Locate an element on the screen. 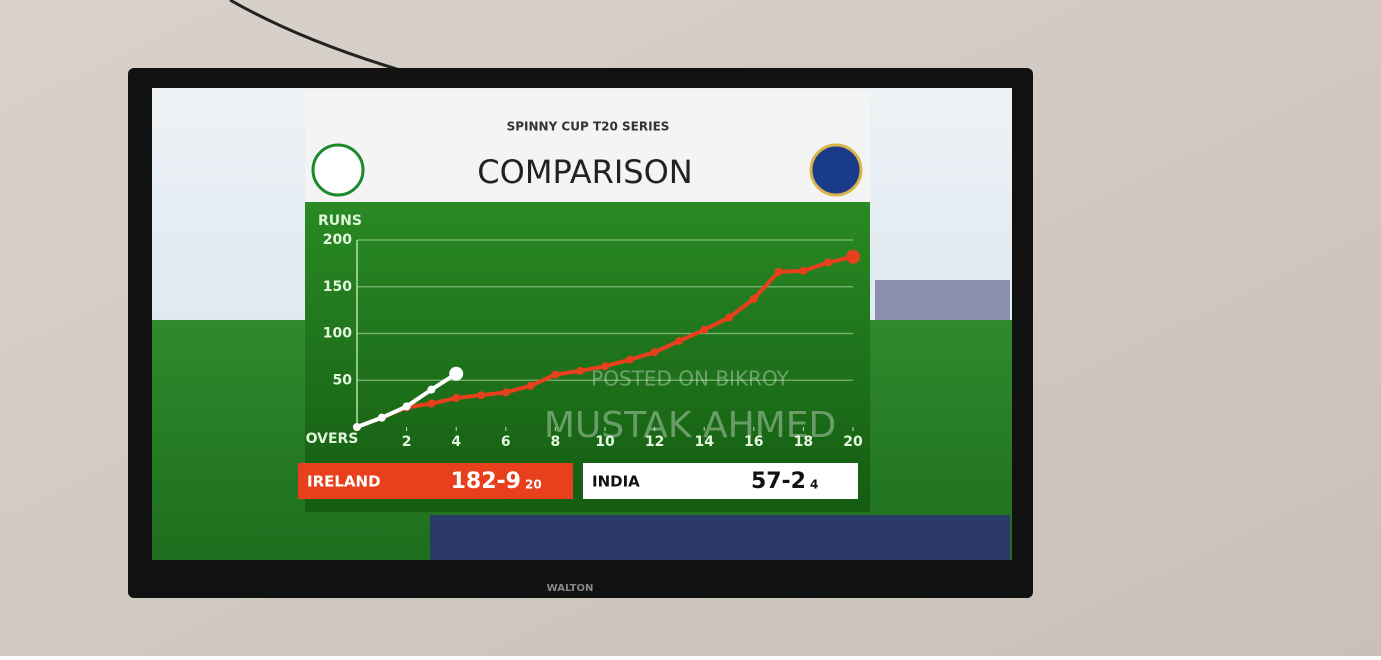  x-tick-label: 2 is located at coordinates (407, 442).